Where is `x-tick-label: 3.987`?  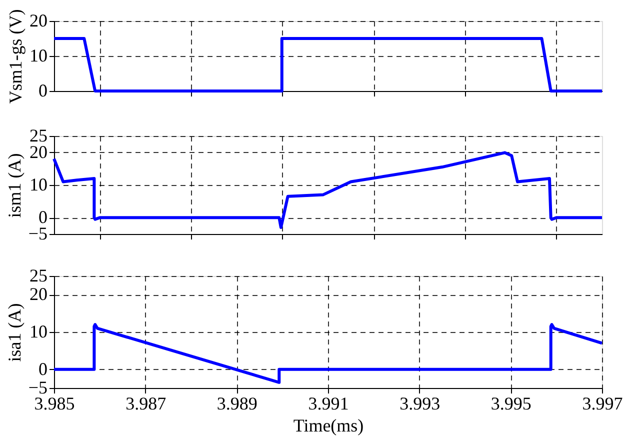 x-tick-label: 3.987 is located at coordinates (146, 404).